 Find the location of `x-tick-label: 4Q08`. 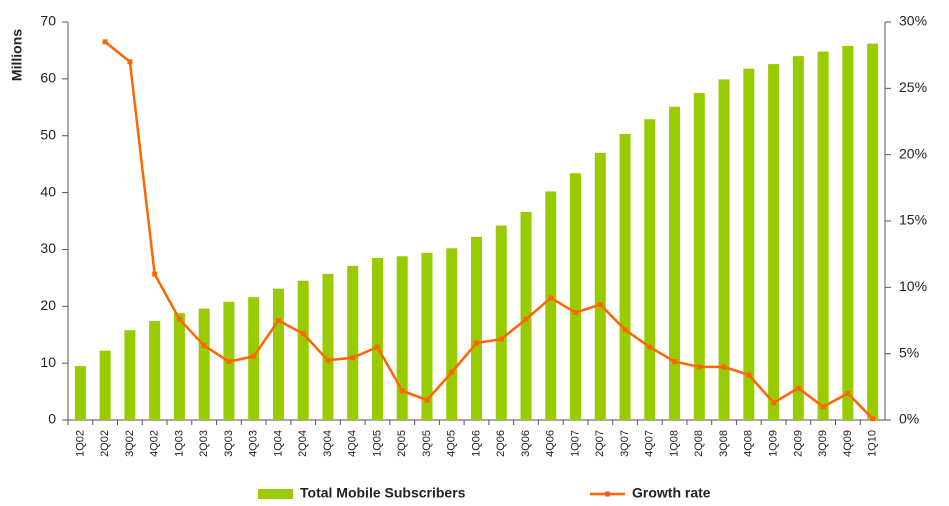

x-tick-label: 4Q08 is located at coordinates (749, 443).